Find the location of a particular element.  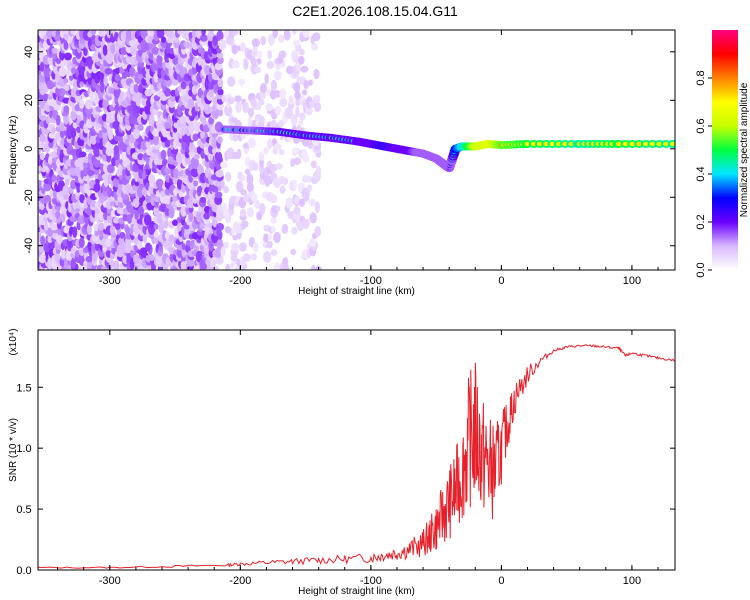

spectrogram-y-label: Frequency (Hz) is located at coordinates (13, 150).